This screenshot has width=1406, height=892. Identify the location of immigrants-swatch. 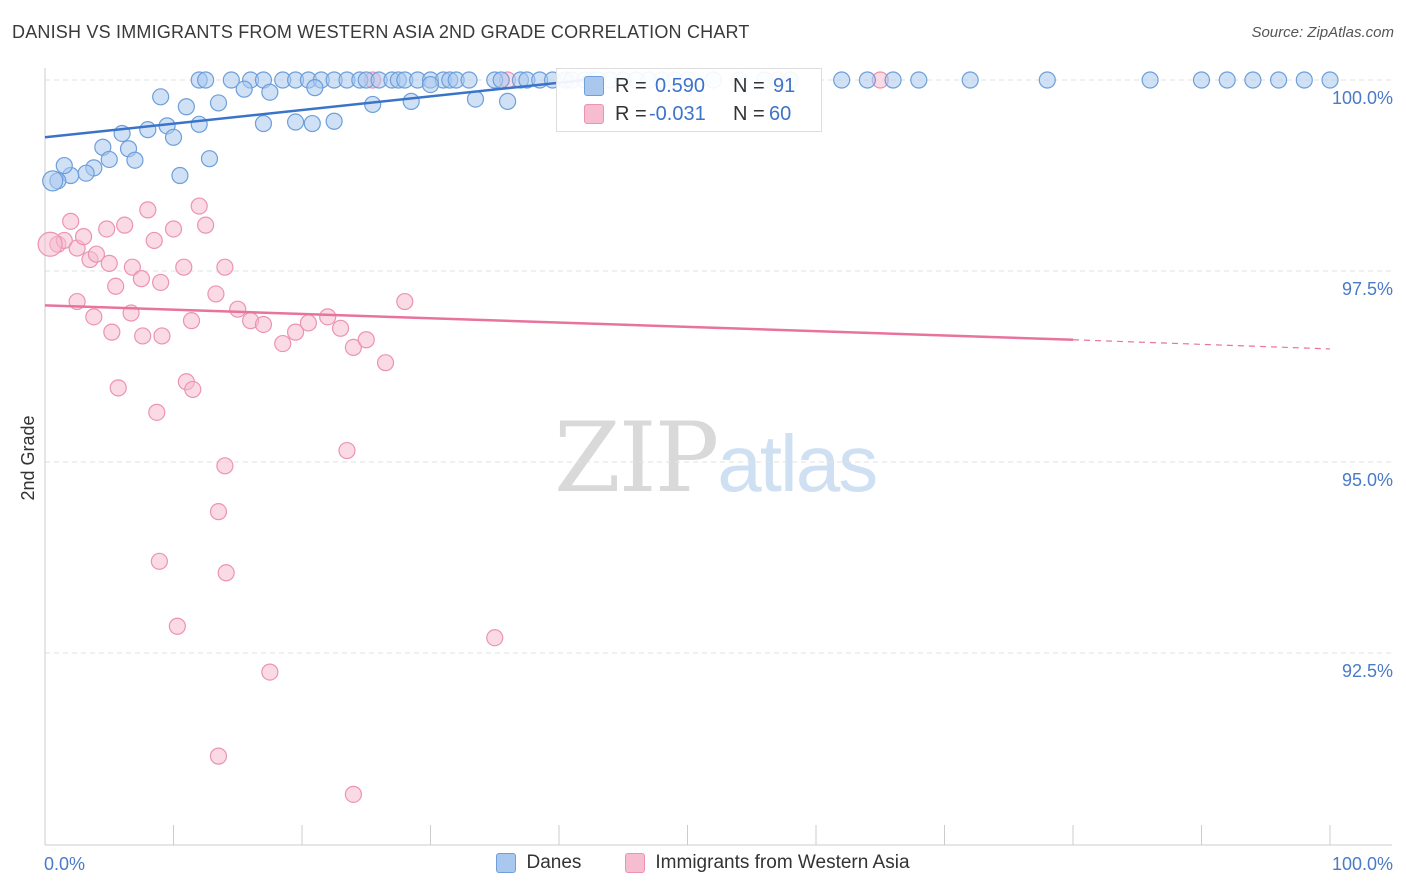
(594, 114).